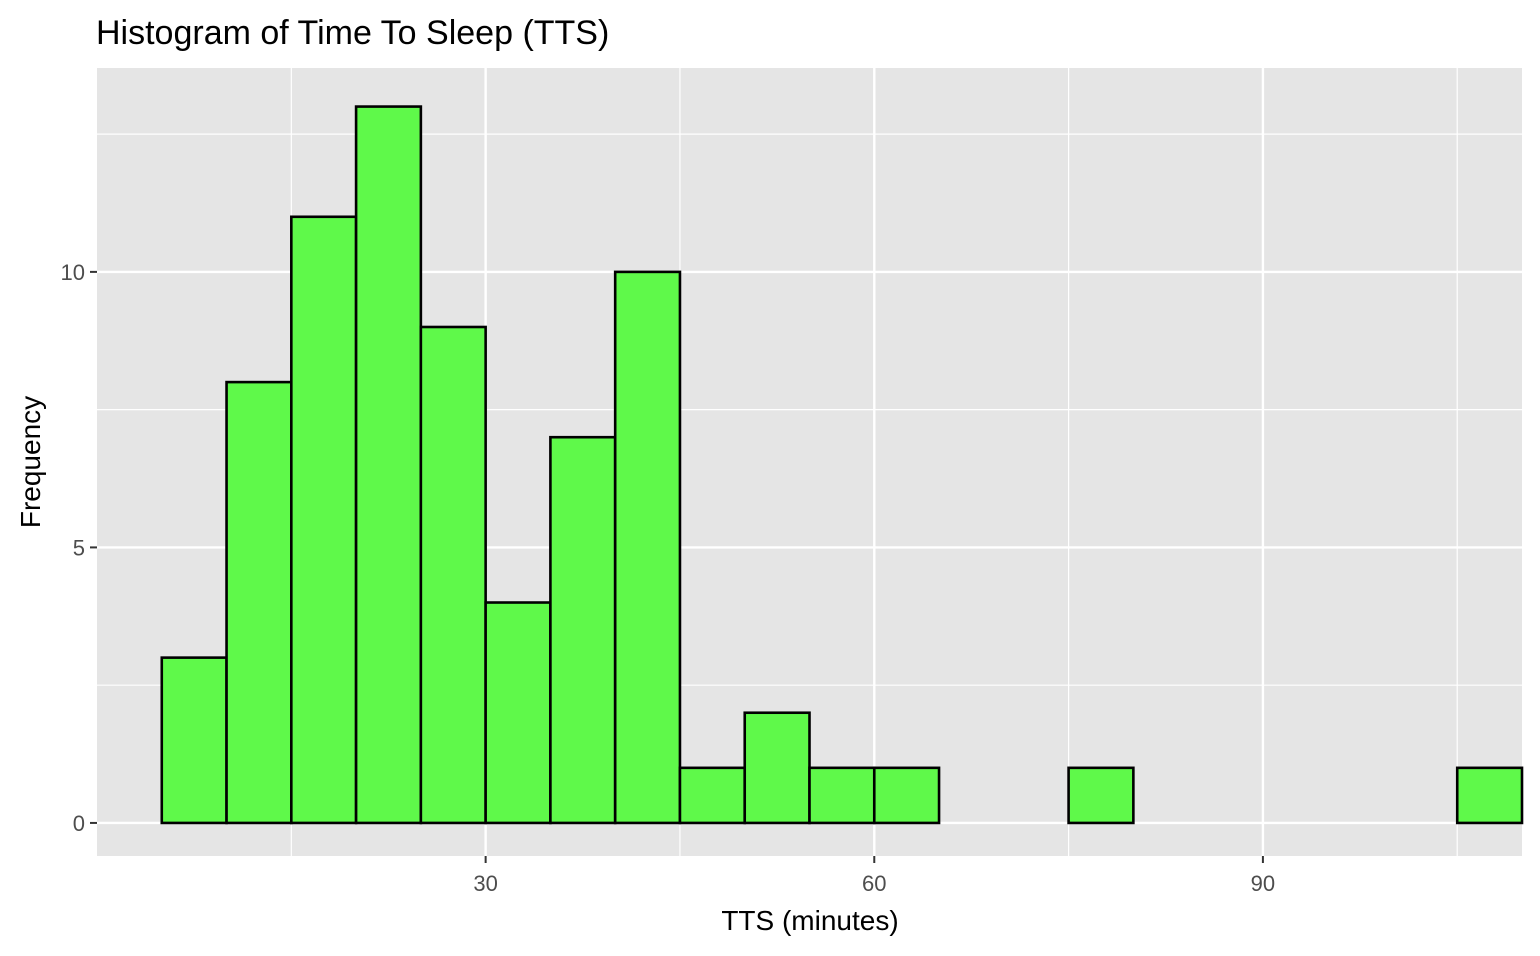 Image resolution: width=1540 pixels, height=956 pixels. What do you see at coordinates (79, 823) in the screenshot?
I see `y-tick-label: 0` at bounding box center [79, 823].